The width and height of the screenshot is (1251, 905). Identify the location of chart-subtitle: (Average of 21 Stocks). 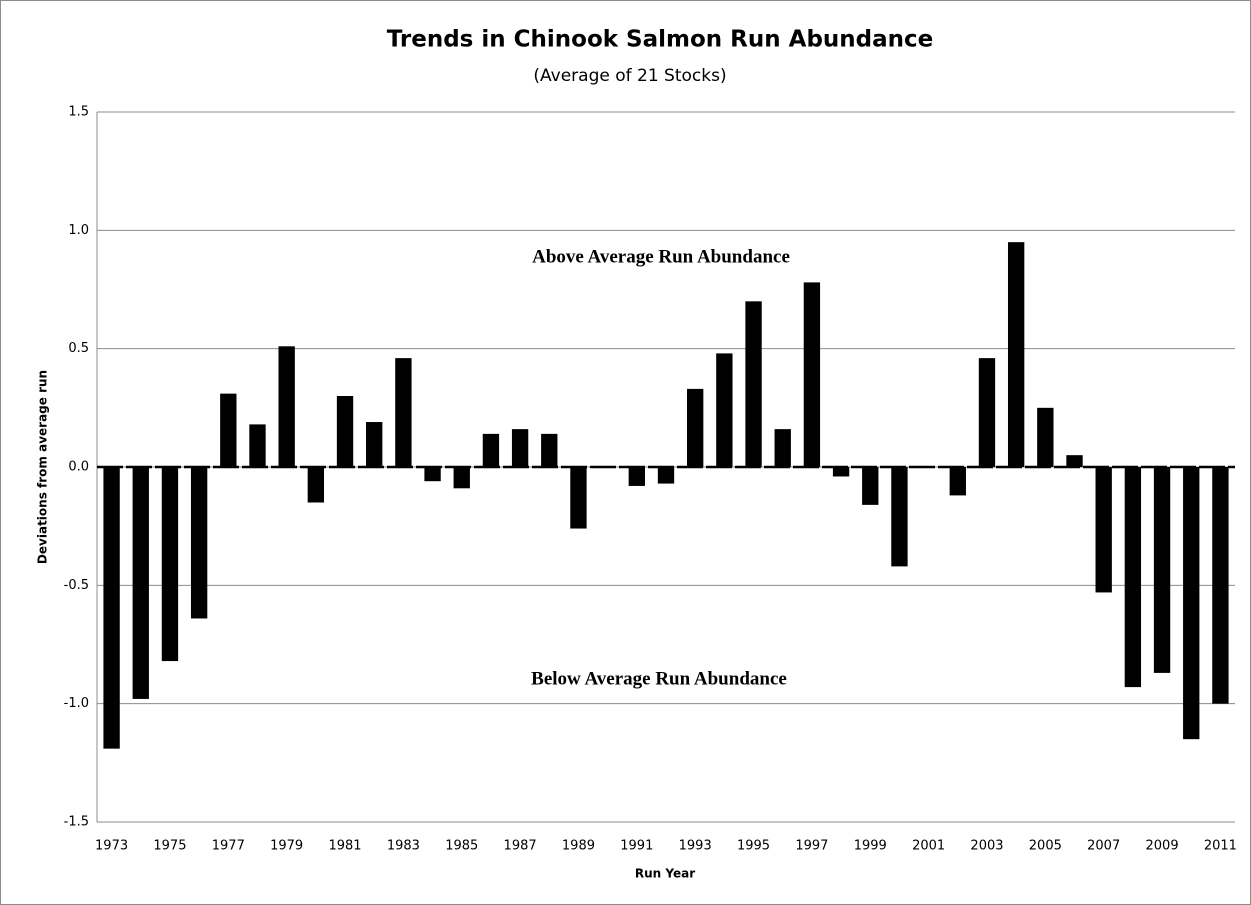
(629, 76).